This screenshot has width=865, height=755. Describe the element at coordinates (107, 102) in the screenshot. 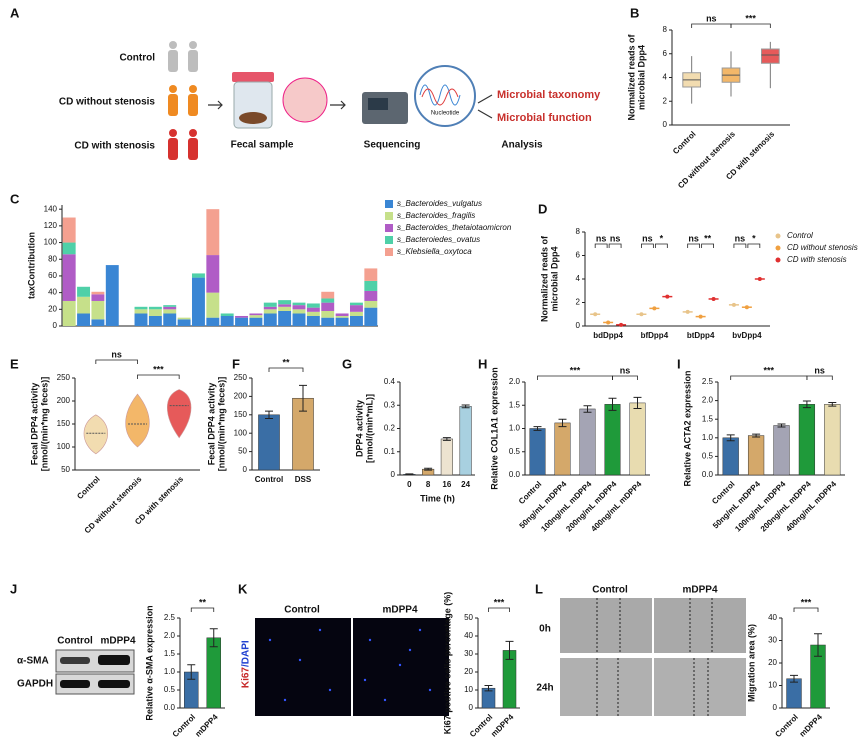

I see `group-label: CD without stenosis` at that location.